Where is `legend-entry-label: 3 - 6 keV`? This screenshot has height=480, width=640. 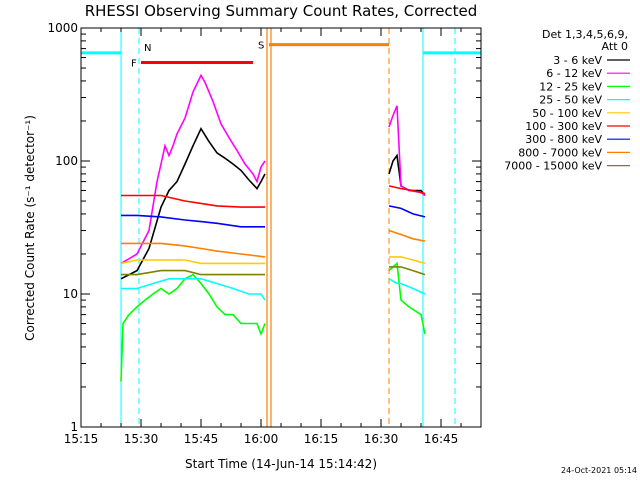
legend-entry-label: 3 - 6 keV is located at coordinates (577, 60).